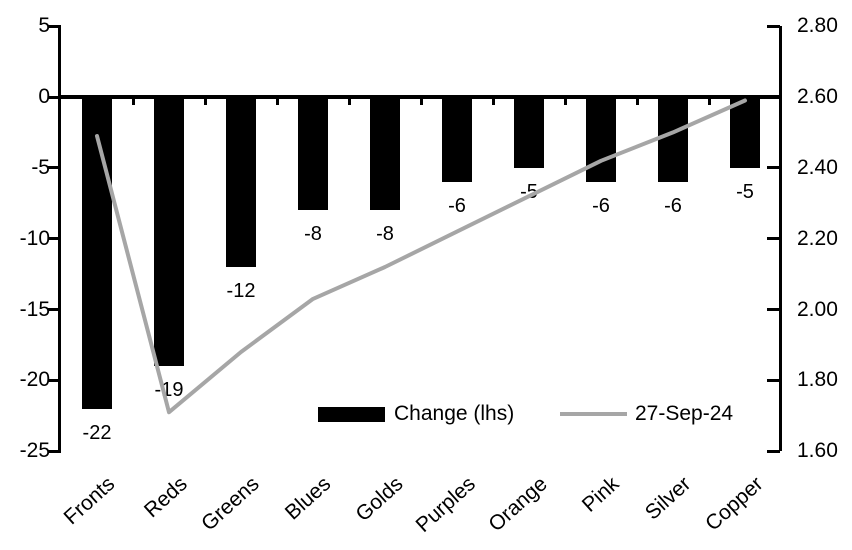 Image resolution: width=852 pixels, height=550 pixels. What do you see at coordinates (817, 238) in the screenshot?
I see `right-axis-label: 2.20` at bounding box center [817, 238].